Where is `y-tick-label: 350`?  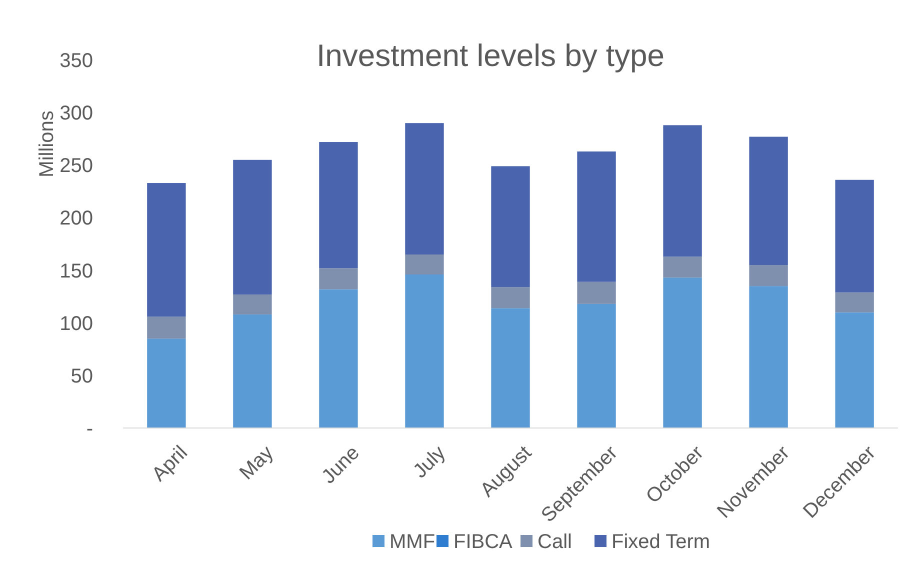 y-tick-label: 350 is located at coordinates (76, 61).